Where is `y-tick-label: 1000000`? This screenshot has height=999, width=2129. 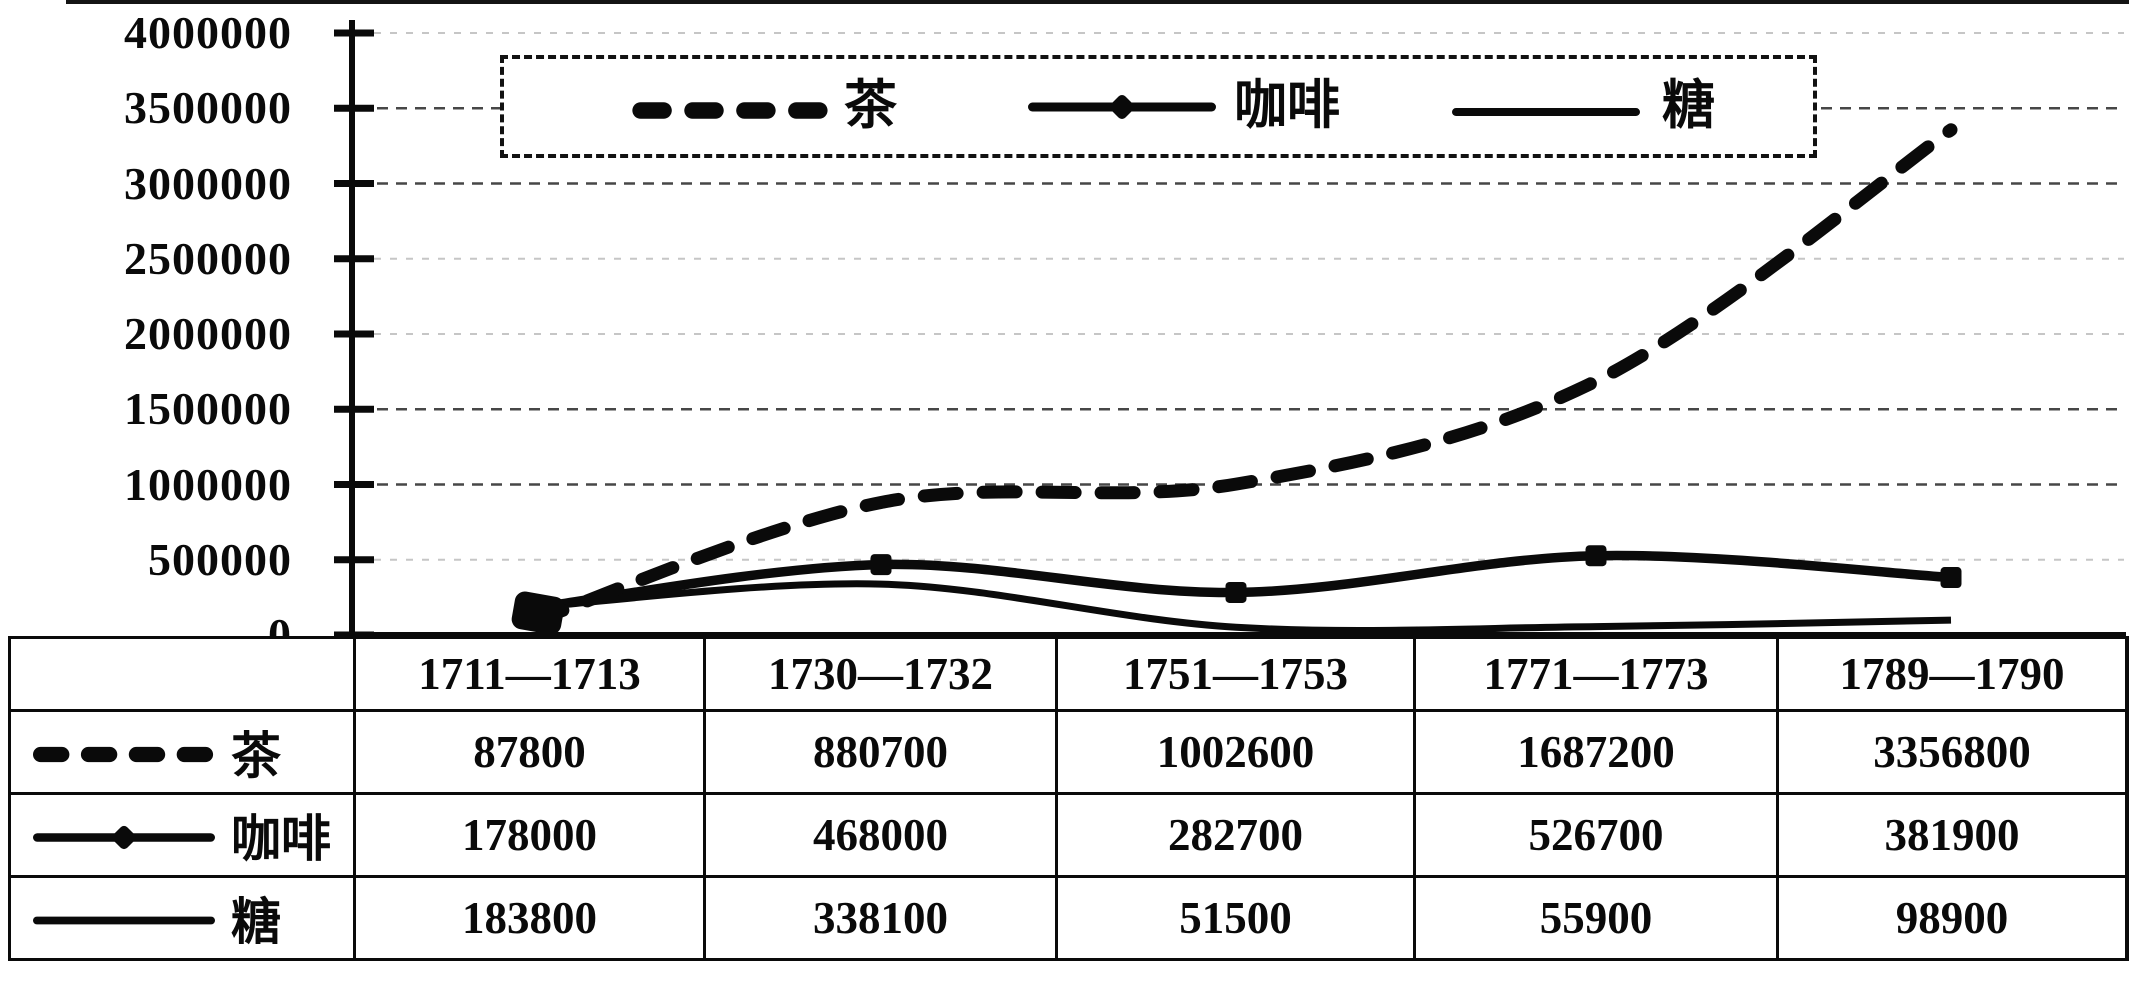
y-tick-label: 1000000 is located at coordinates (208, 484).